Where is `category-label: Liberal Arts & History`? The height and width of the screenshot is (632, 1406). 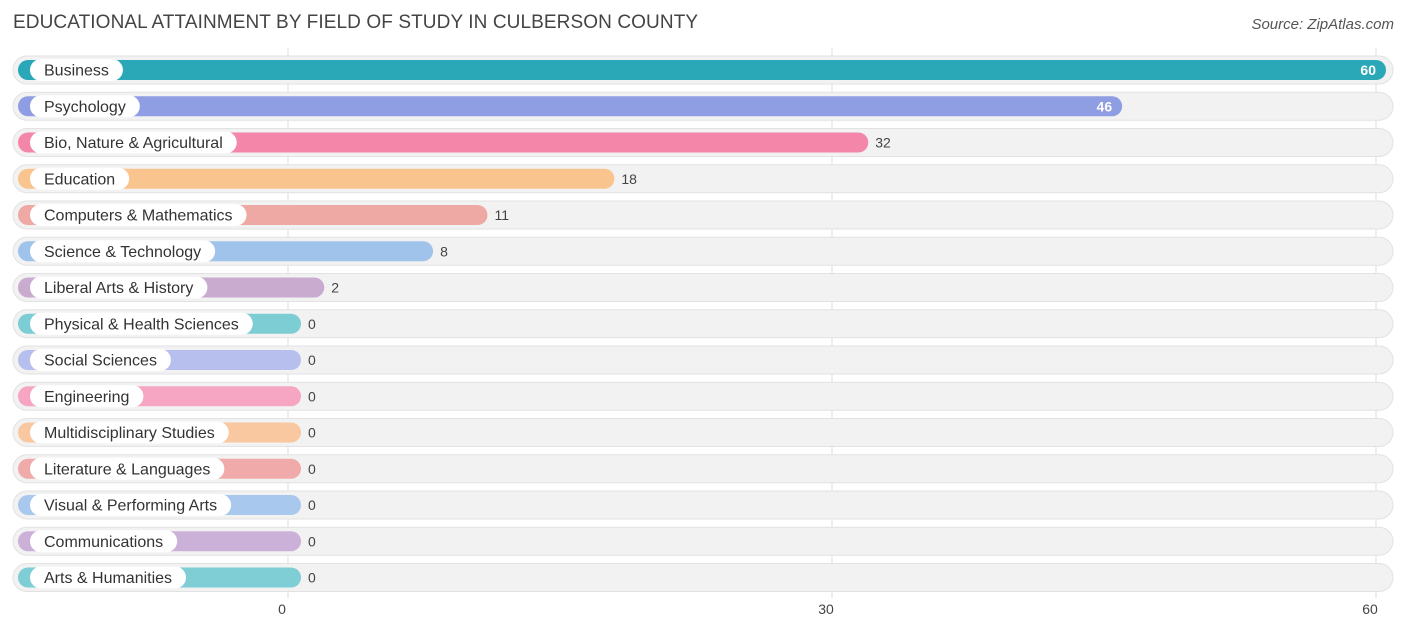 category-label: Liberal Arts & History is located at coordinates (118, 288).